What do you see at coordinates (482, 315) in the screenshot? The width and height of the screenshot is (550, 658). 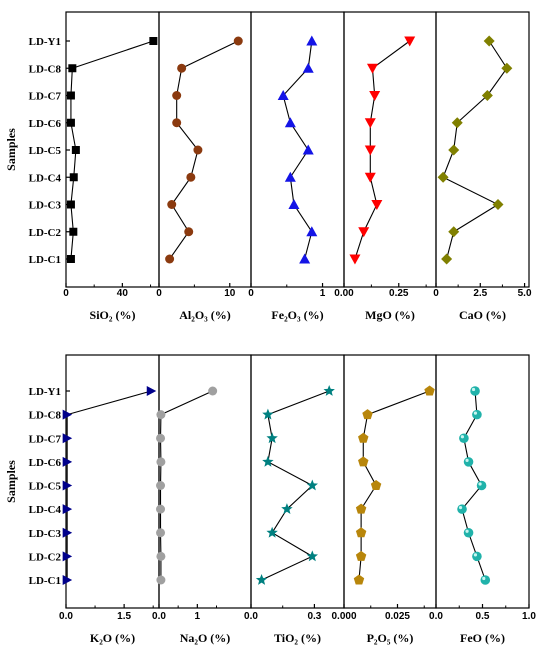 I see `panel-5-axis-title: CaO (%)` at bounding box center [482, 315].